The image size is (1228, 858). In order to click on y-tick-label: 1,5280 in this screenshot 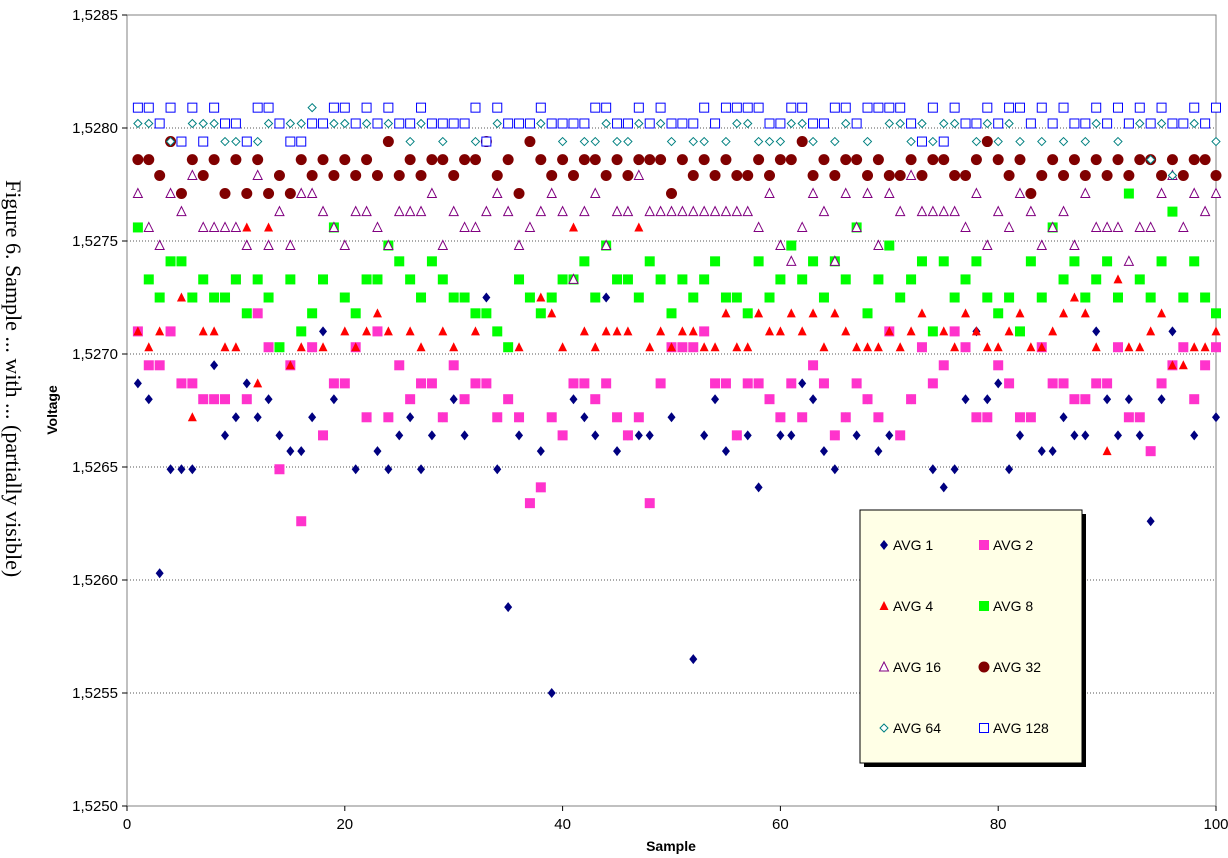, I will do `click(95, 128)`.